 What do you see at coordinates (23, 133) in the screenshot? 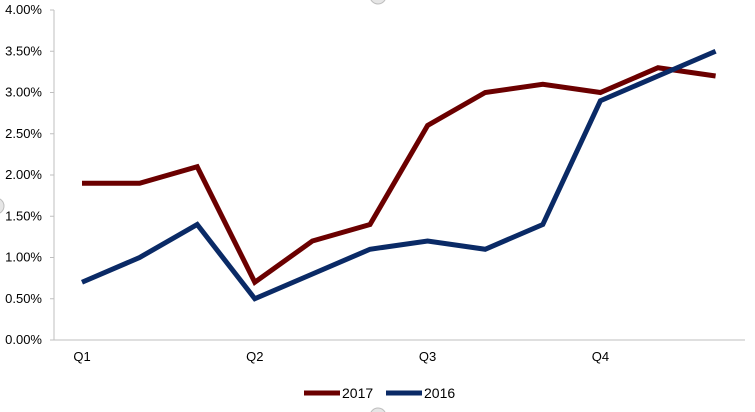
I see `y-tick-label: 2.50%` at bounding box center [23, 133].